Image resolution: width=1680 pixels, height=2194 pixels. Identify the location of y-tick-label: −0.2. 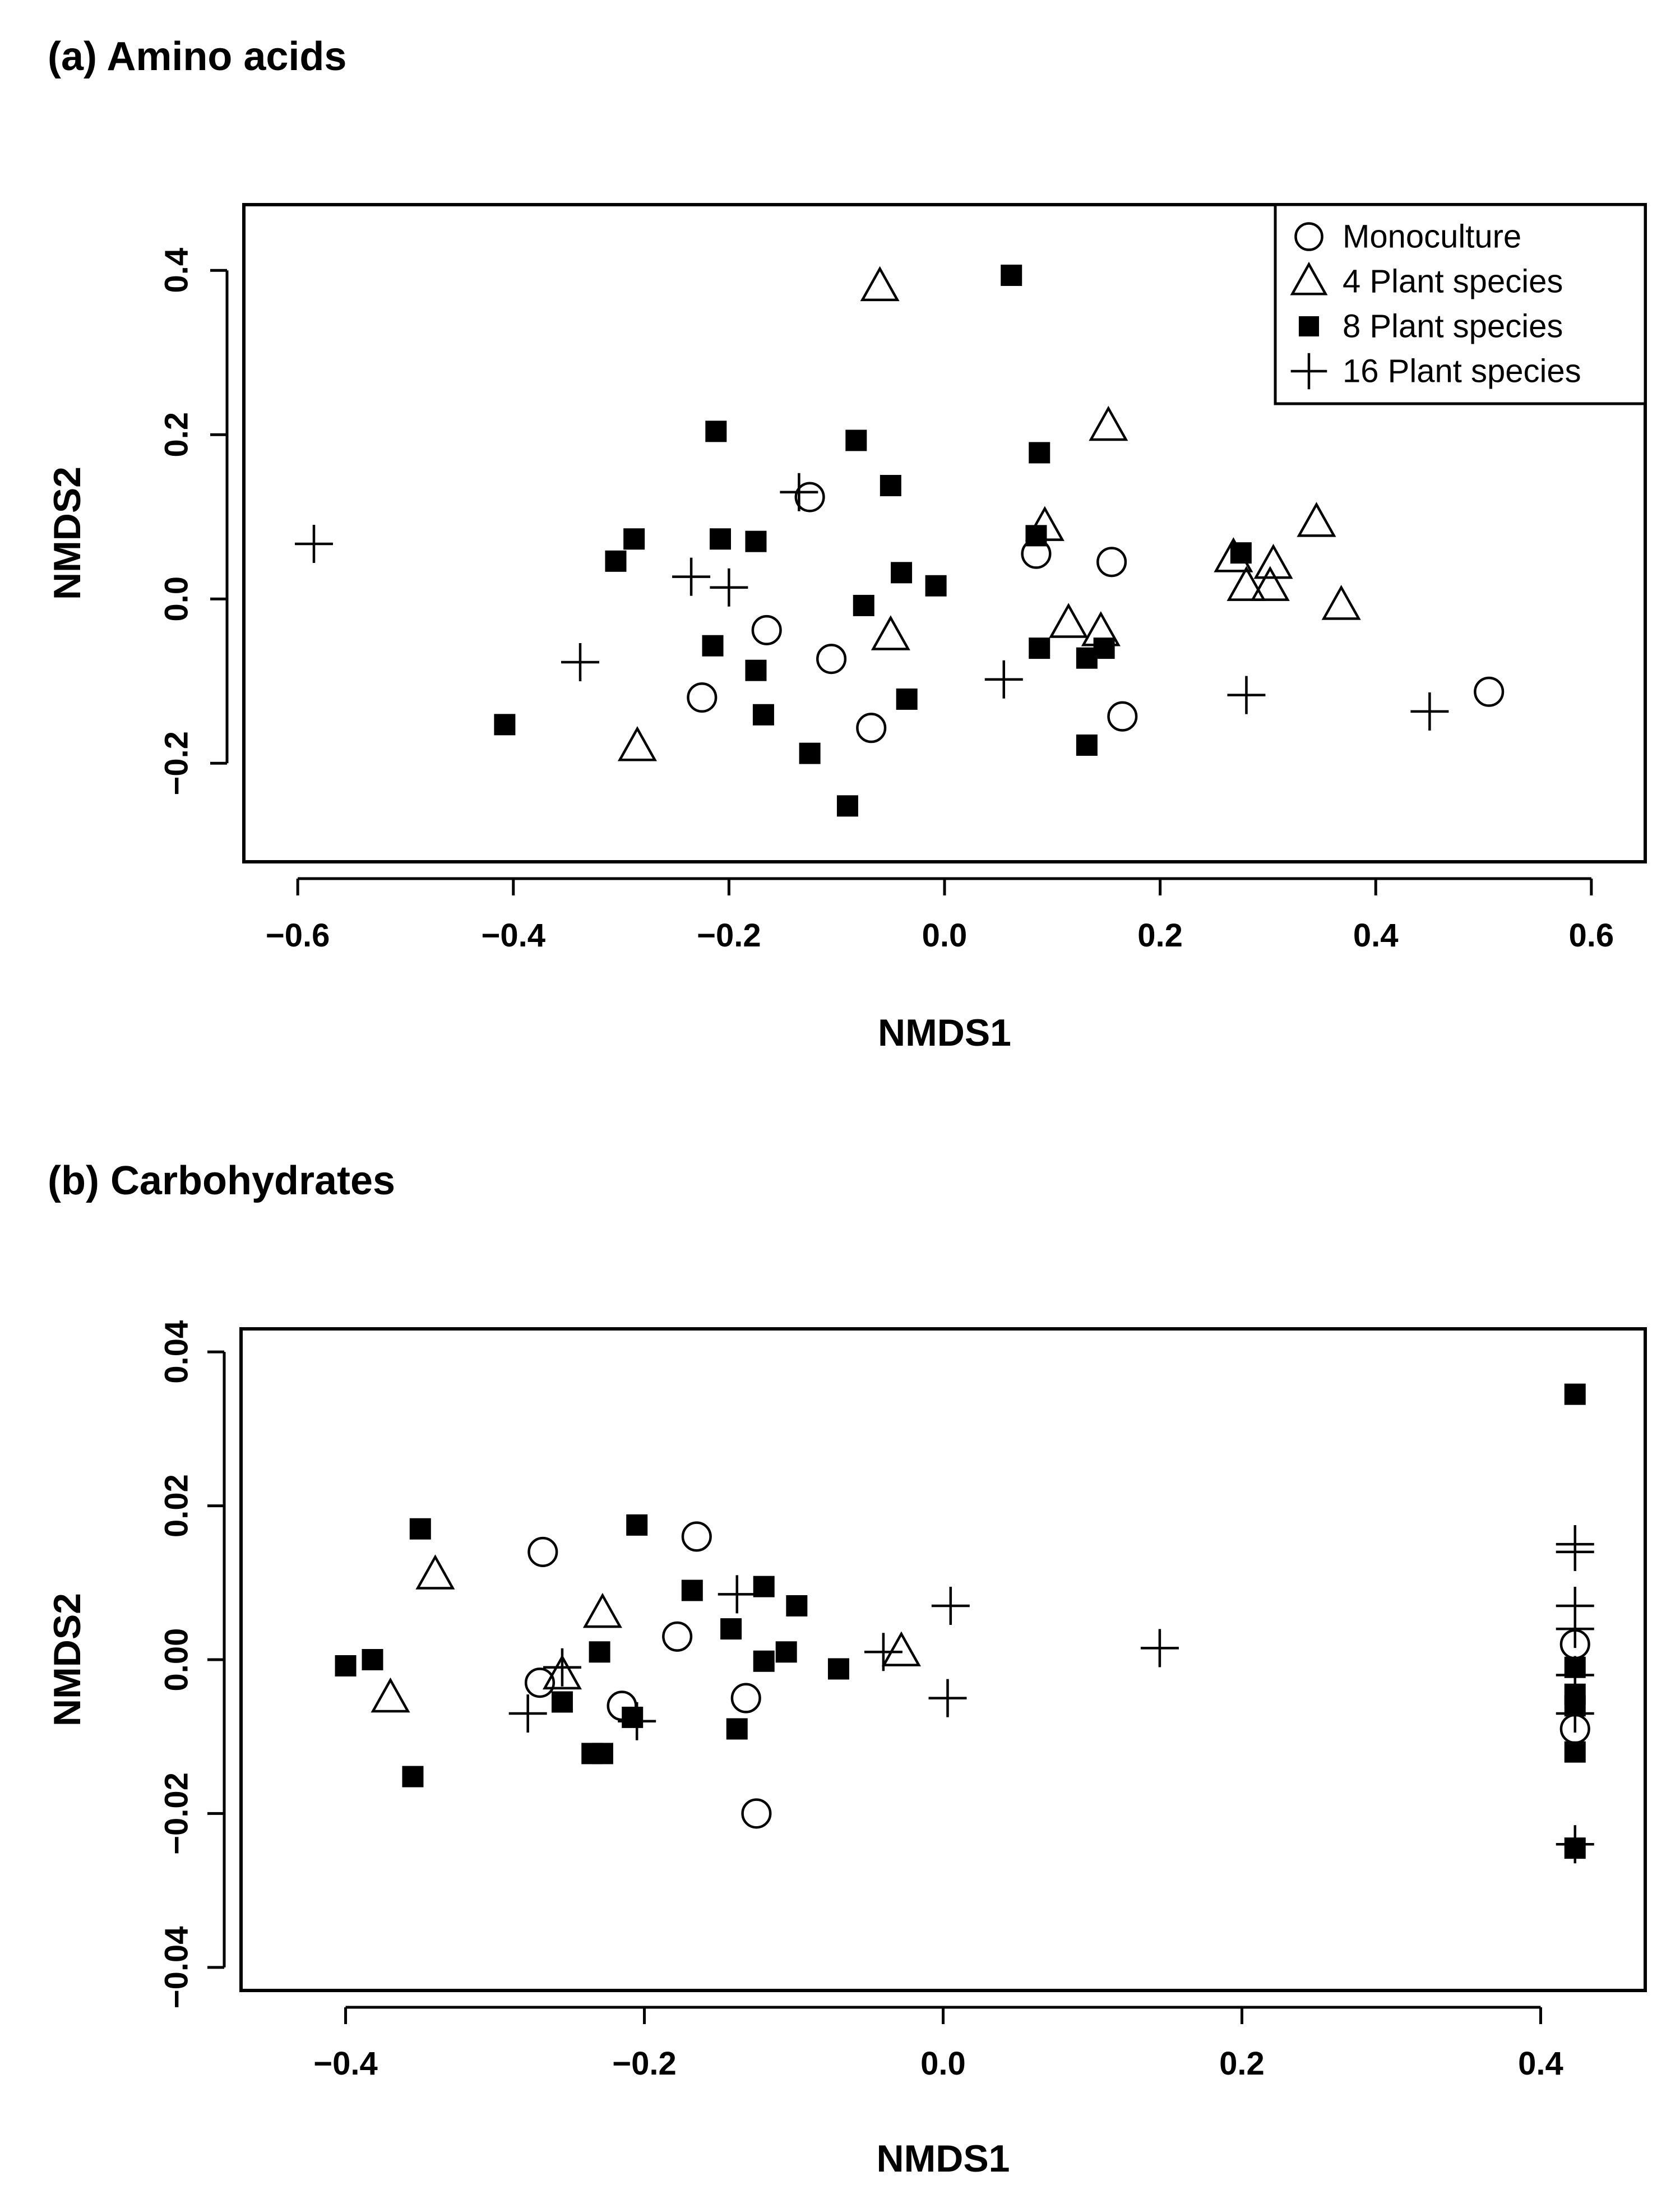
(177, 763).